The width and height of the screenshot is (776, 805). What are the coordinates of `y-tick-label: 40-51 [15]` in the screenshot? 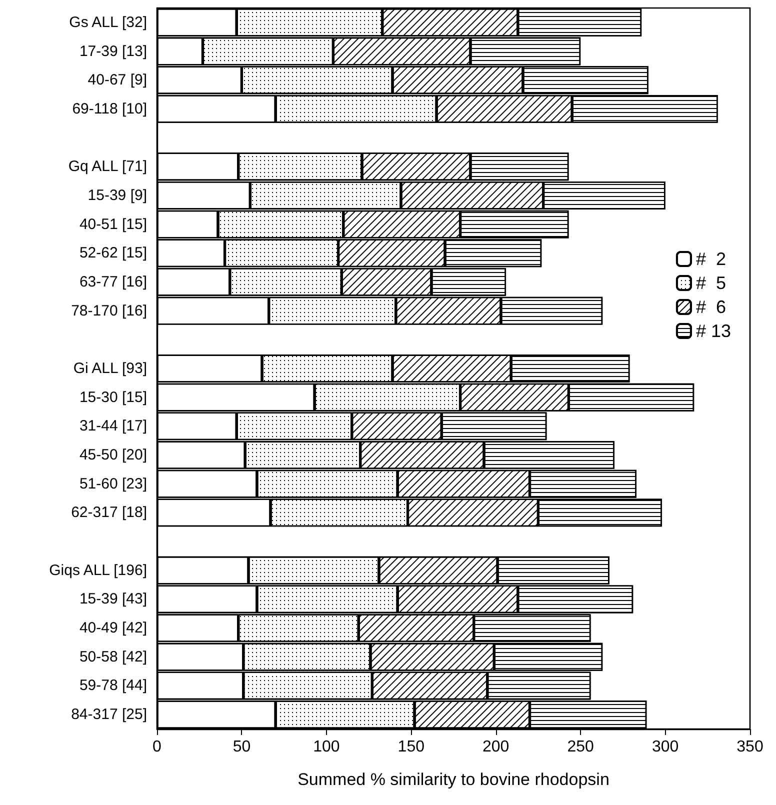 It's located at (113, 224).